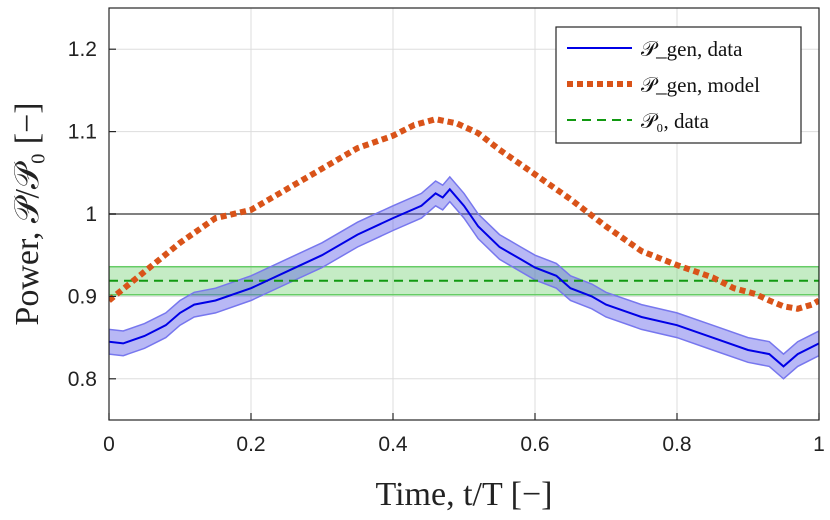 This screenshot has width=830, height=520. What do you see at coordinates (250, 444) in the screenshot?
I see `x-tick-label: 0.2` at bounding box center [250, 444].